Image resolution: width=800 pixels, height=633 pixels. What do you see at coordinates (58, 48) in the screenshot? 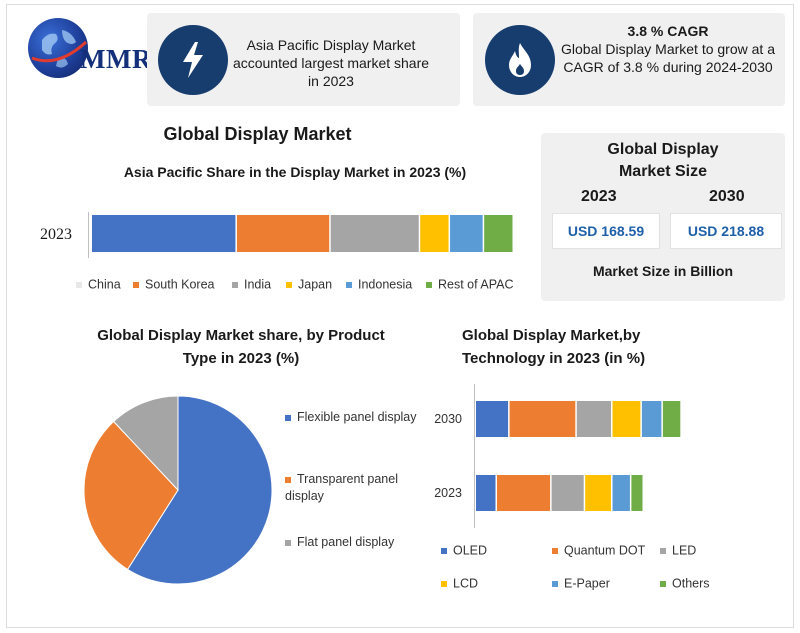
I see `globe-icon` at bounding box center [58, 48].